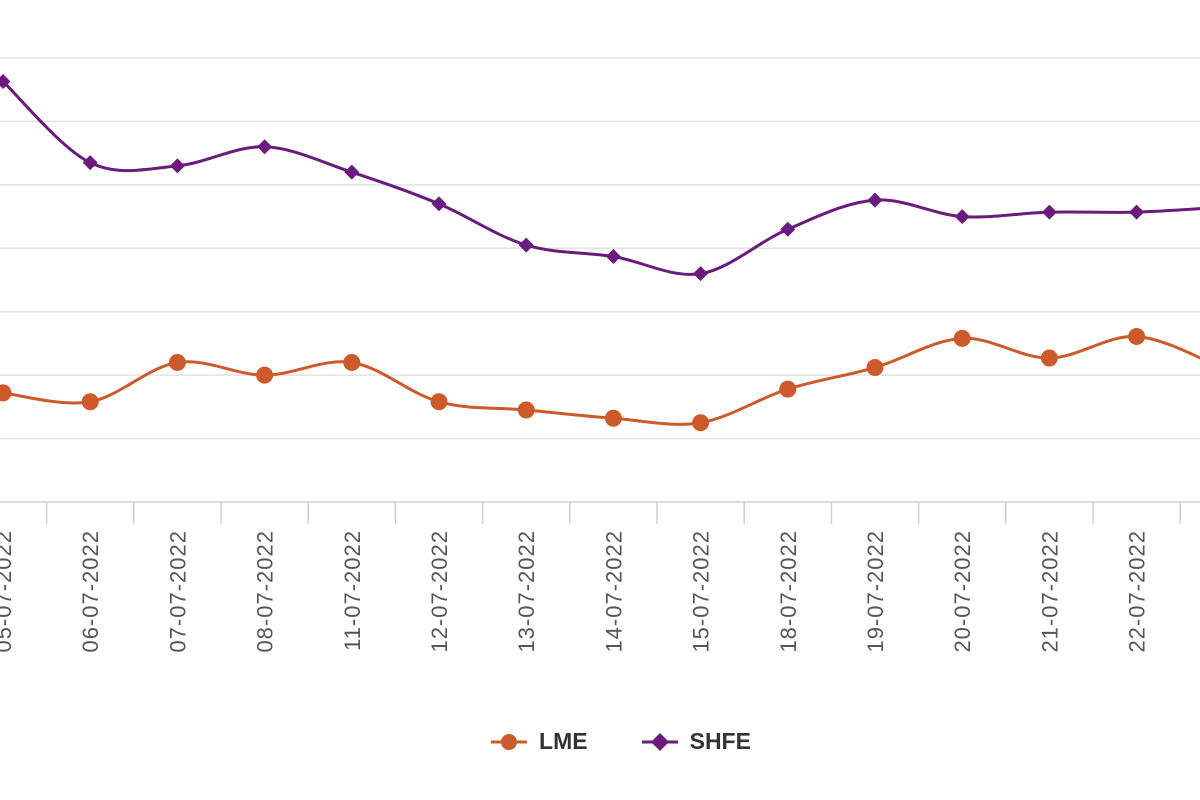  I want to click on legend-item-shfe: SHFE, so click(695, 741).